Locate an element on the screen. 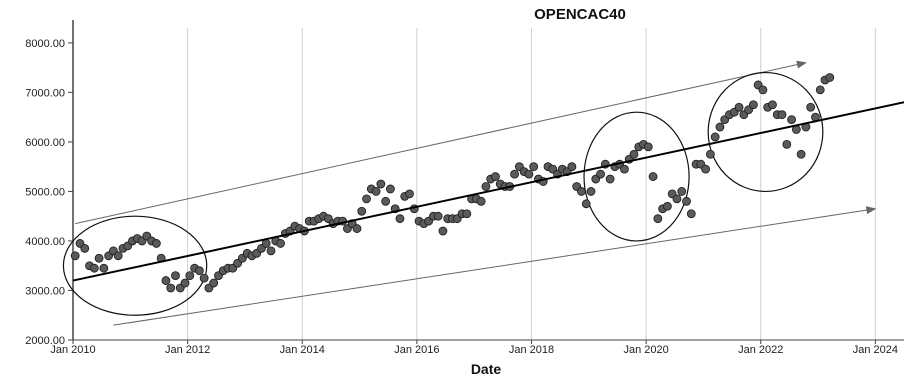  y-tick-label: 6000.00 is located at coordinates (45, 143).